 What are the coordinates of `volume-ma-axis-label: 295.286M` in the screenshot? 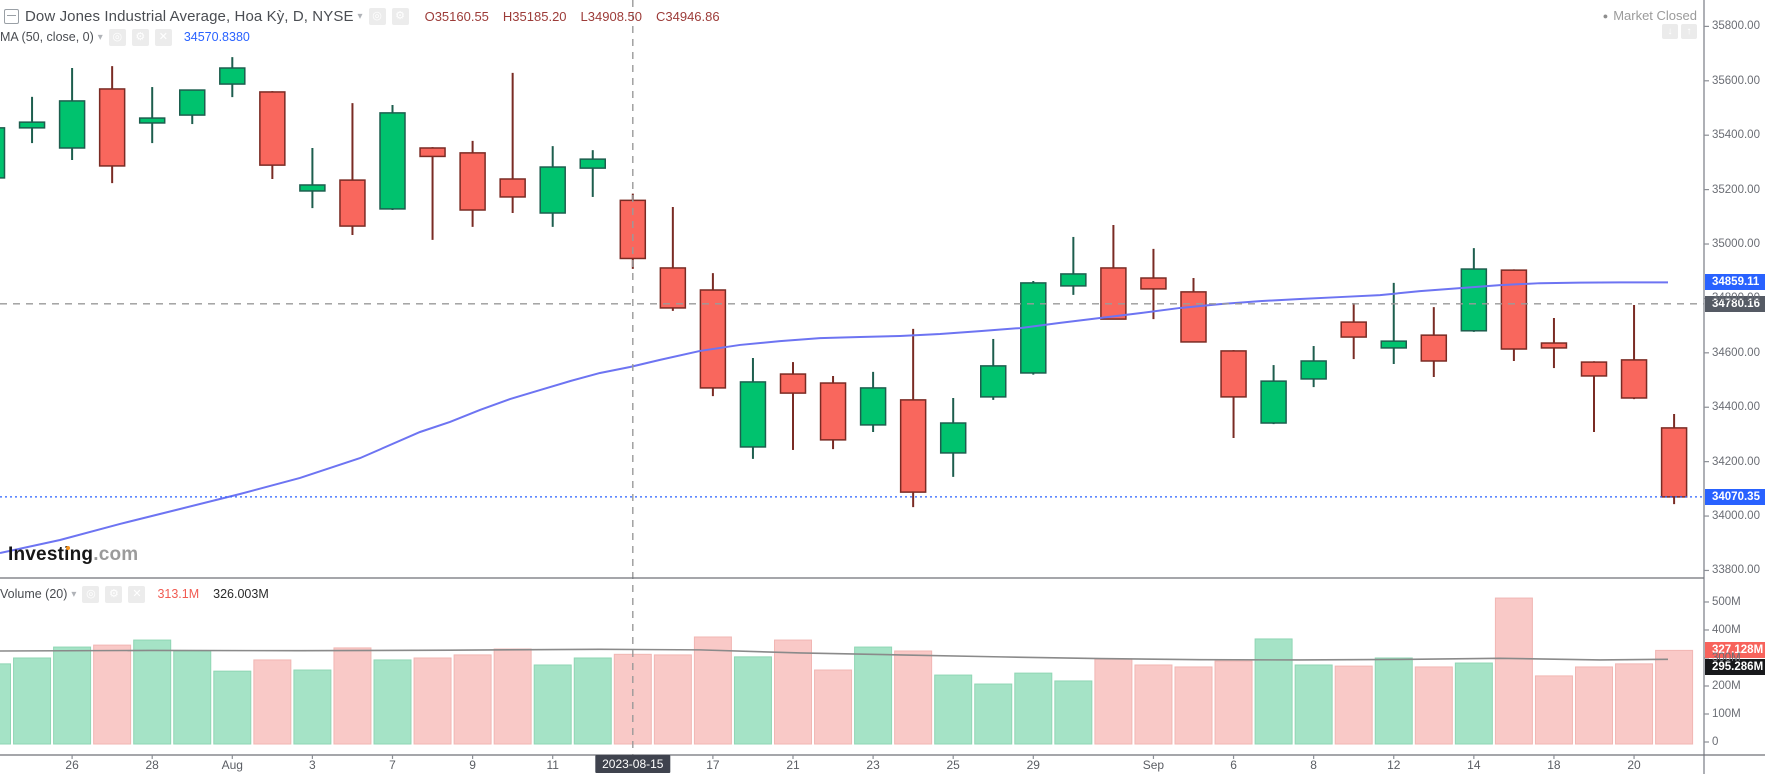 It's located at (1735, 667).